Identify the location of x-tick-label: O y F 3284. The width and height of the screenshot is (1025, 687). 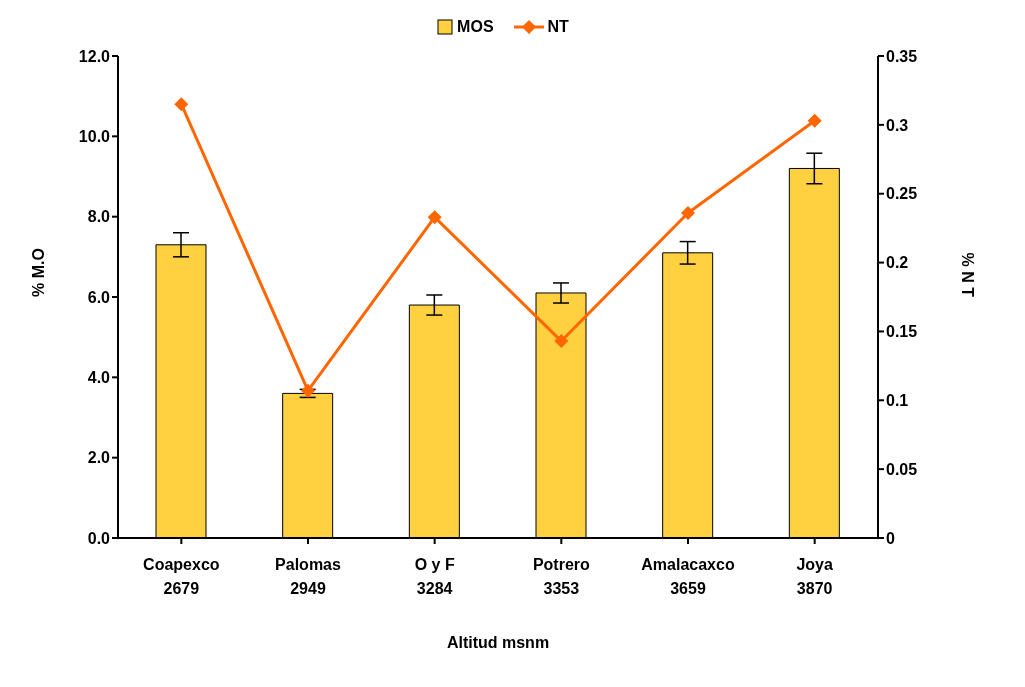
(434, 576).